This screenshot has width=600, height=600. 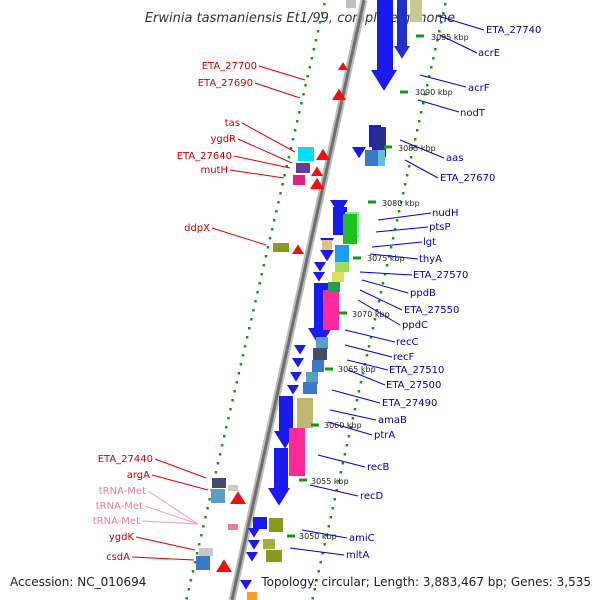 What do you see at coordinates (415, 325) in the screenshot?
I see `gene-label: ppdC` at bounding box center [415, 325].